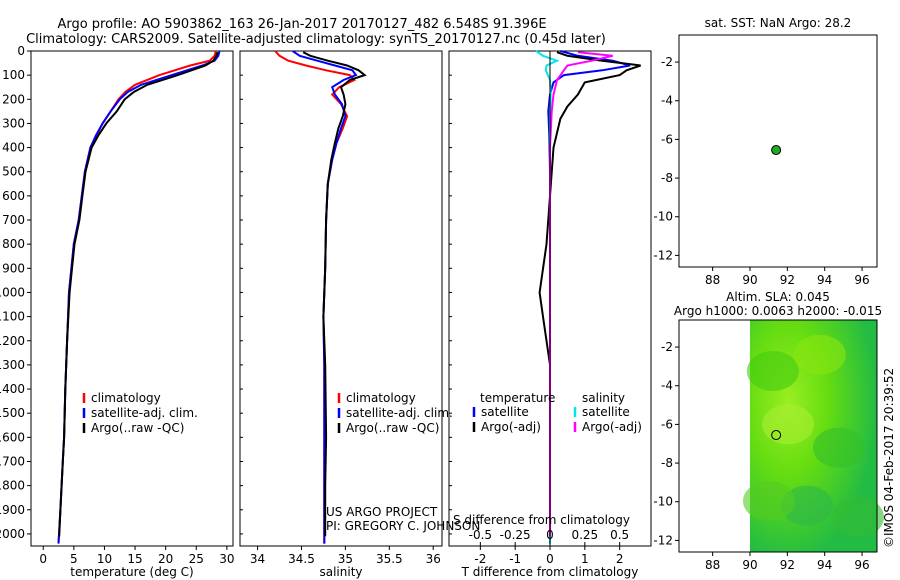  Describe the element at coordinates (13, 196) in the screenshot. I see `temperature-ytick-label: 600` at that location.